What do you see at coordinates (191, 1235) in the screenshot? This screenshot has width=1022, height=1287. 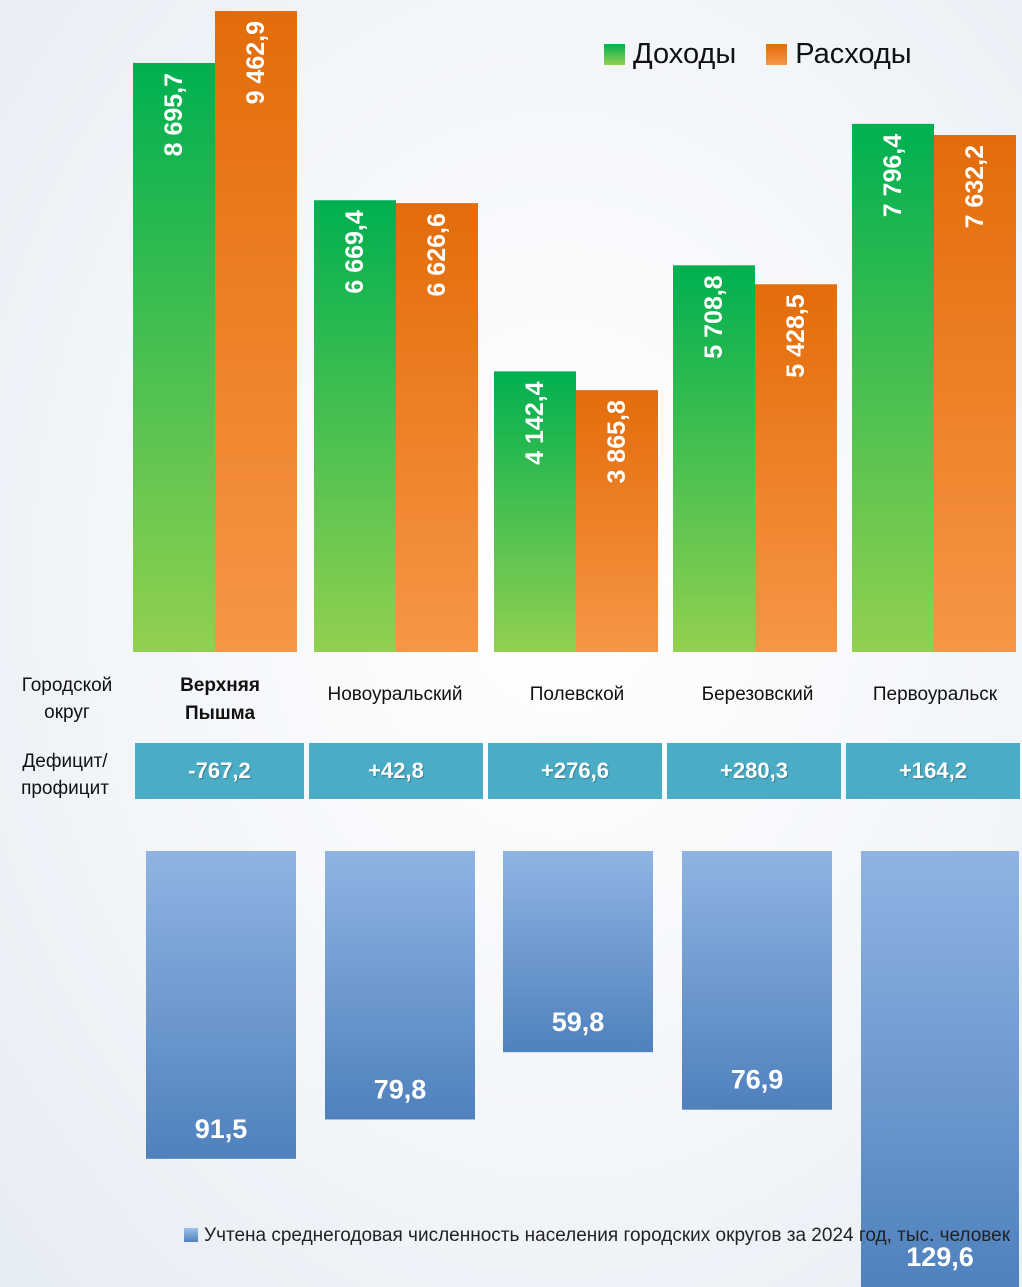 I see `footnote-swatch` at bounding box center [191, 1235].